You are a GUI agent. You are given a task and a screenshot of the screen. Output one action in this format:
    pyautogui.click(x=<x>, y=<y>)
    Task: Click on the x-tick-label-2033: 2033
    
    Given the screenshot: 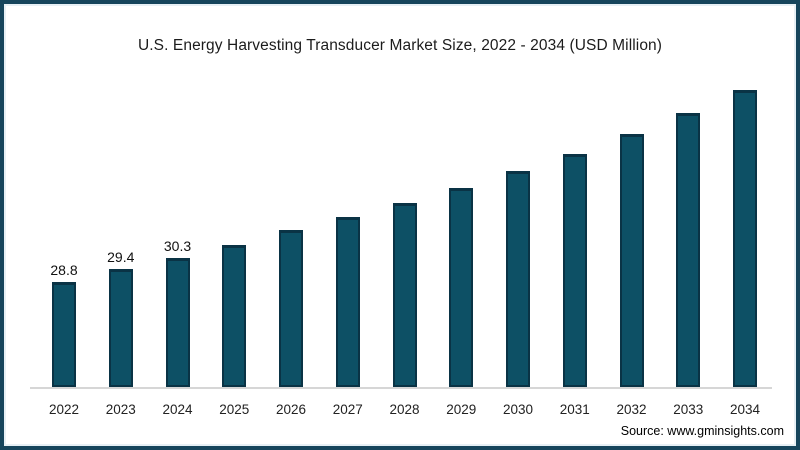 What is the action you would take?
    pyautogui.click(x=688, y=409)
    